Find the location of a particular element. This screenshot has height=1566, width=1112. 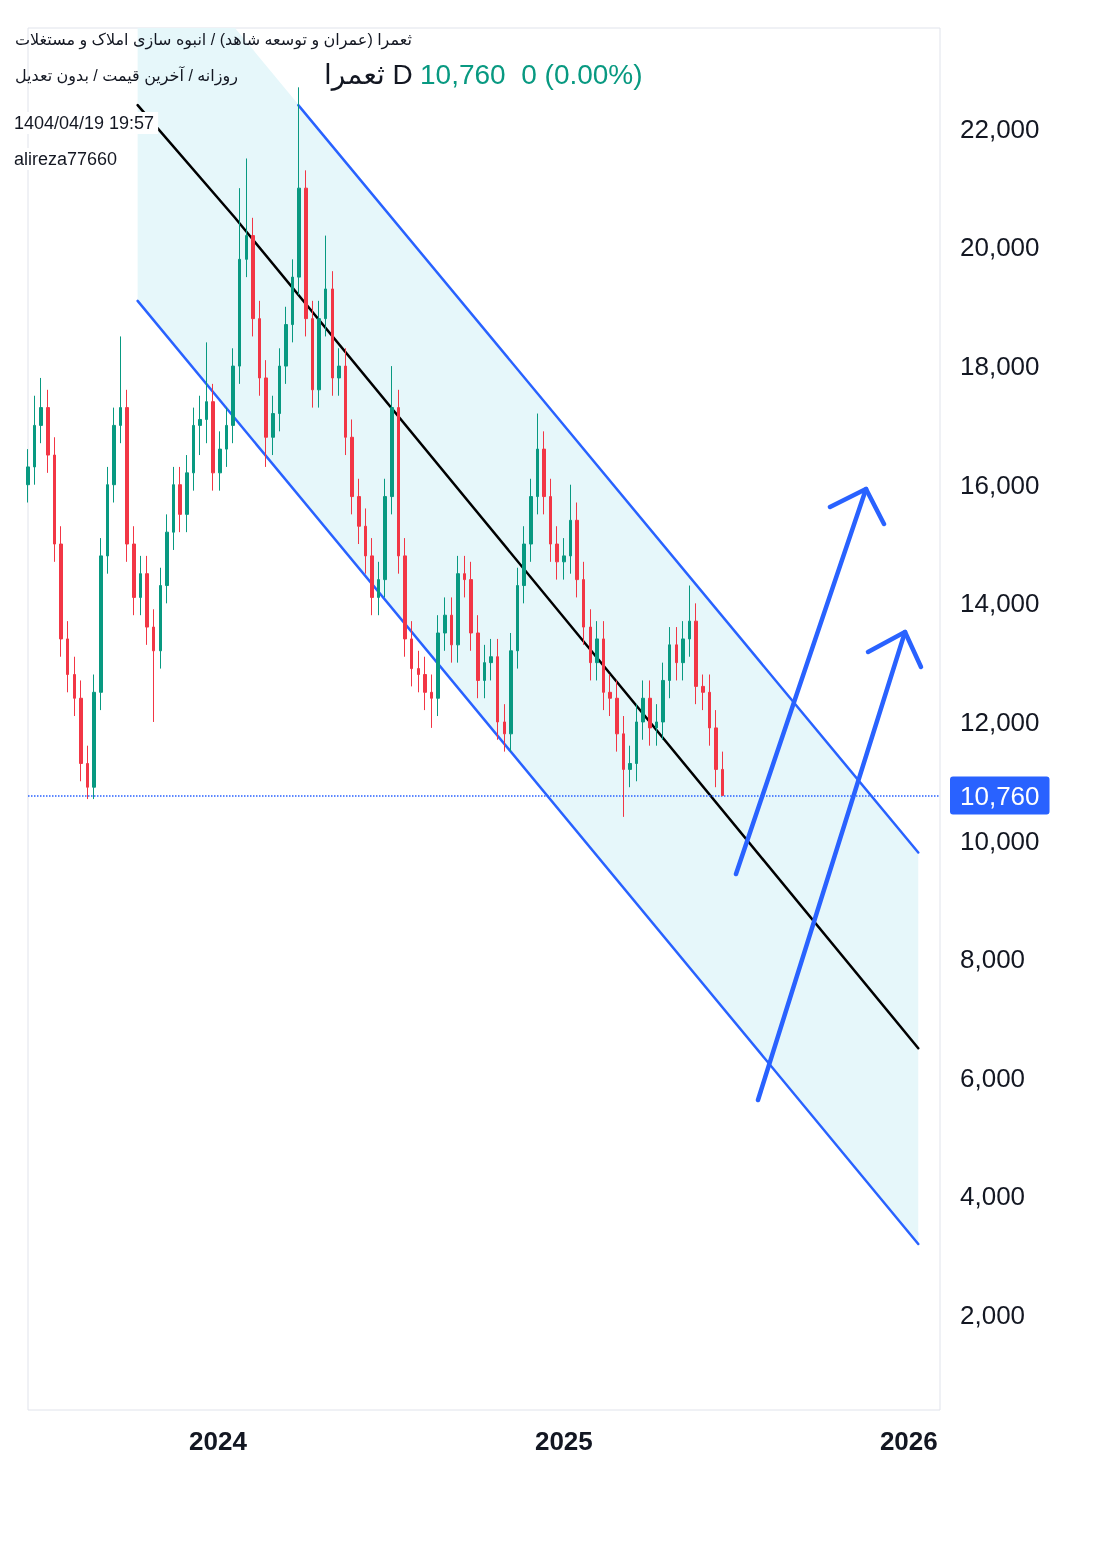

annotation: 10,760 0 (0.00%) is located at coordinates (531, 74).